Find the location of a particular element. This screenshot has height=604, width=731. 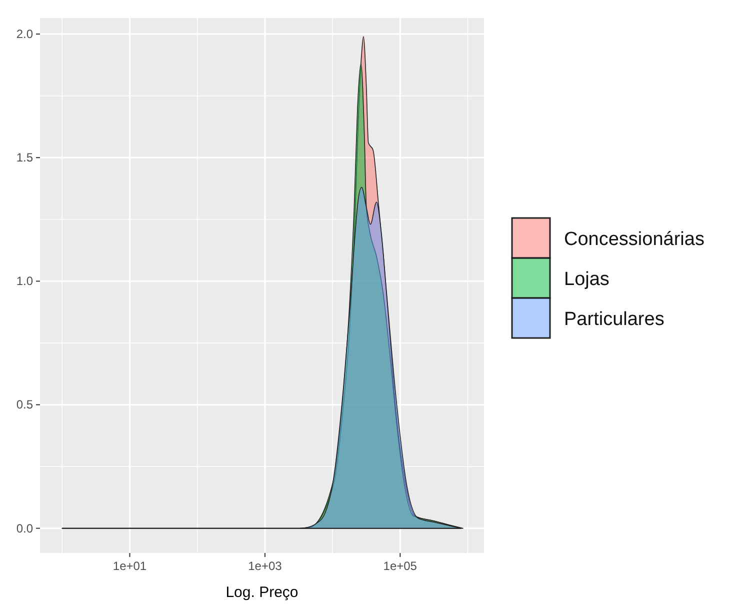

y-tick-label: 0.5 is located at coordinates (25, 405).